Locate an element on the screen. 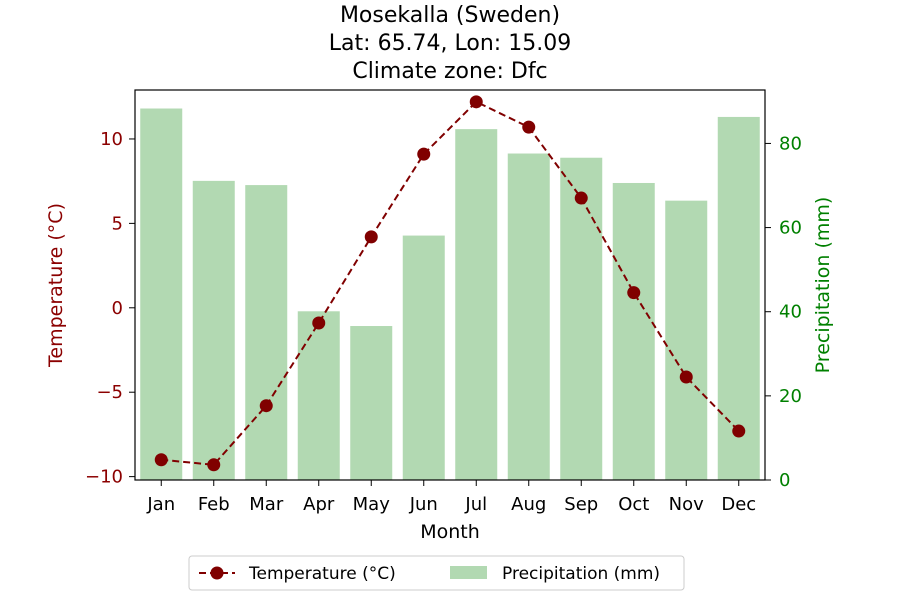  legend-frame is located at coordinates (436, 573).